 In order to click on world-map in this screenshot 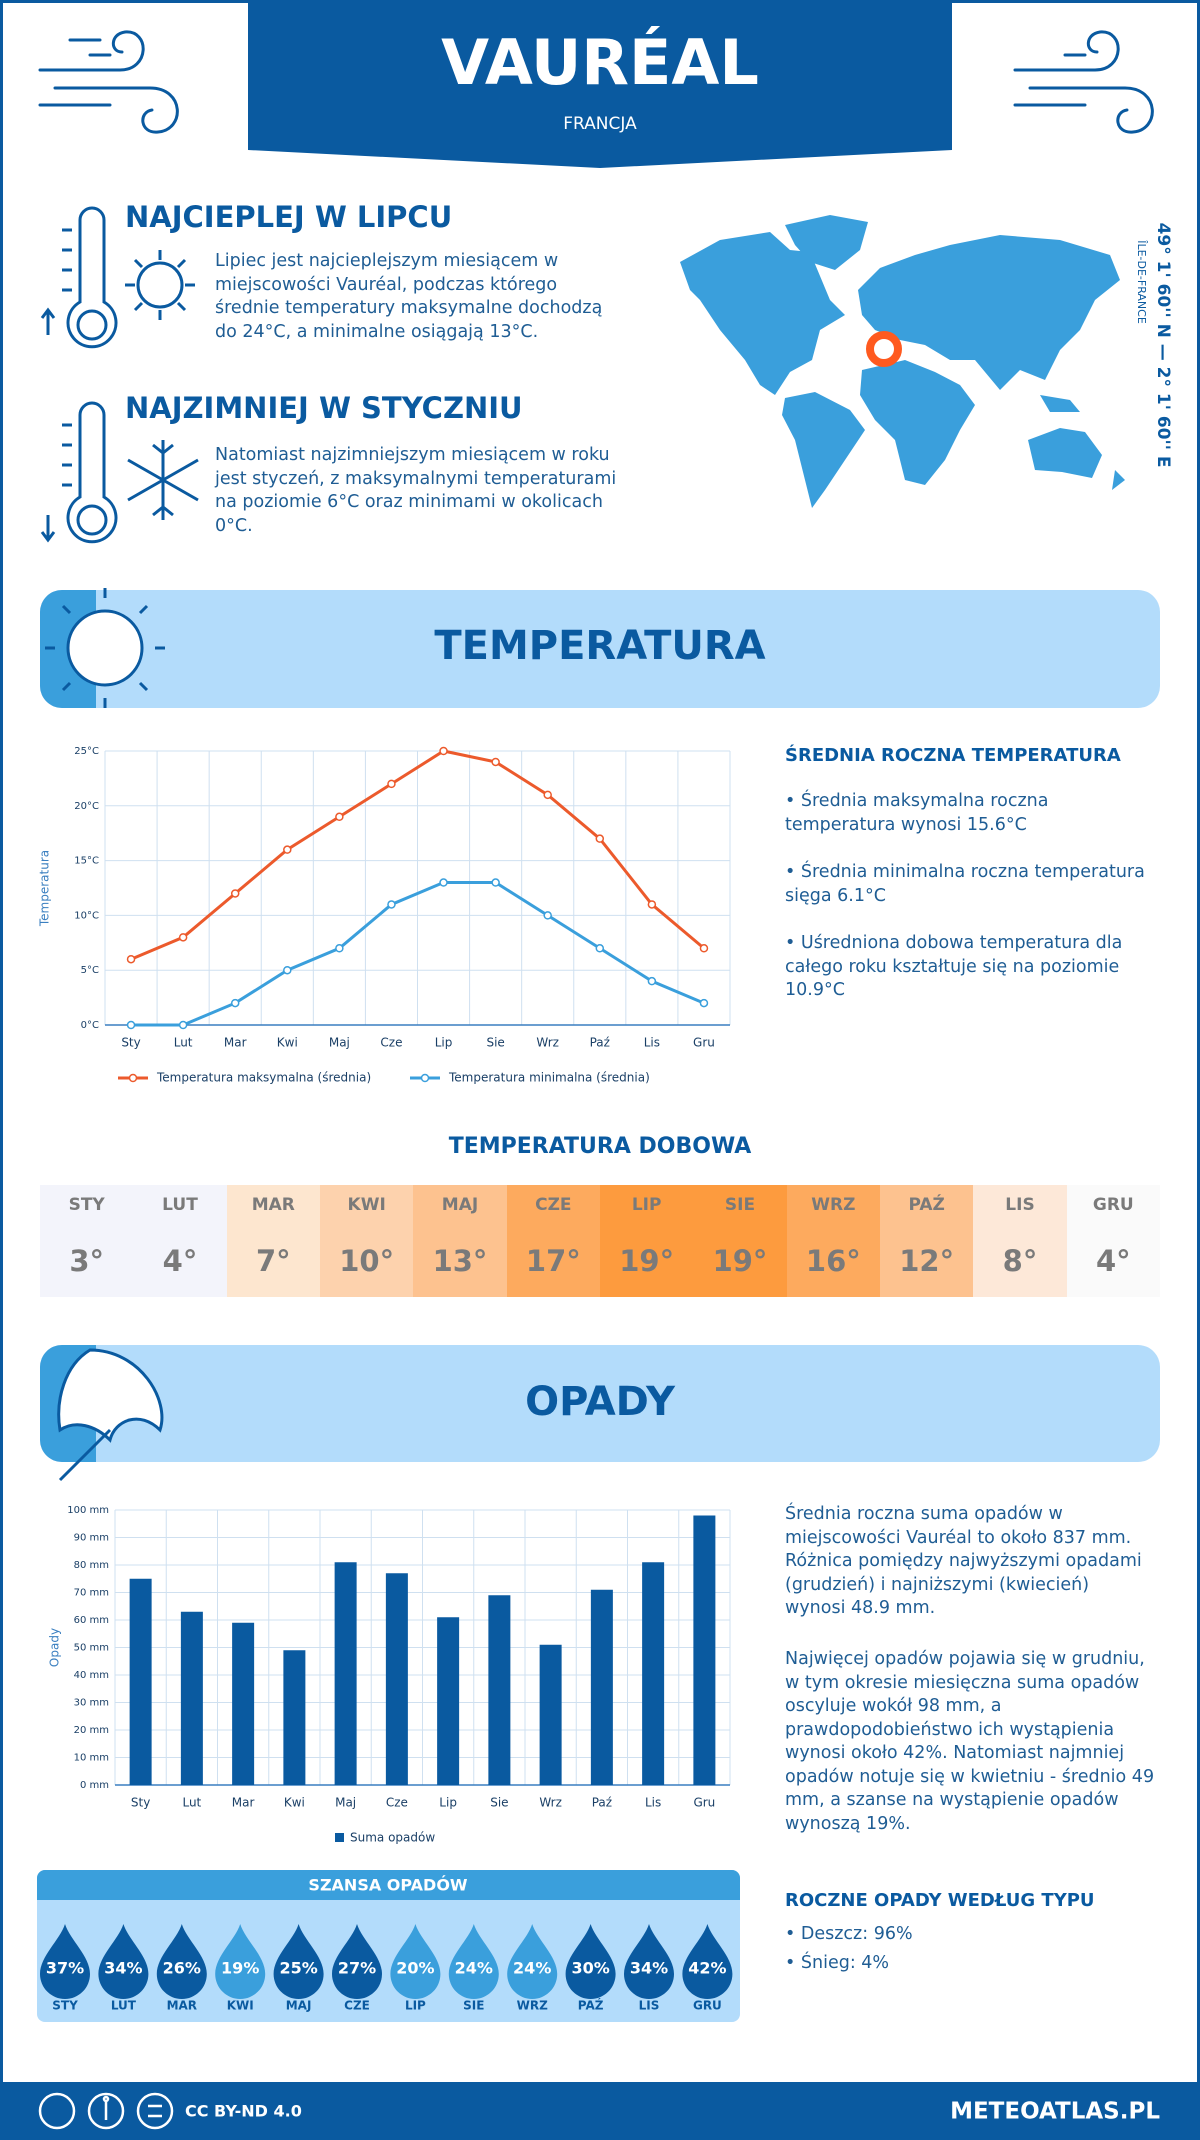, I will do `click(902, 361)`.